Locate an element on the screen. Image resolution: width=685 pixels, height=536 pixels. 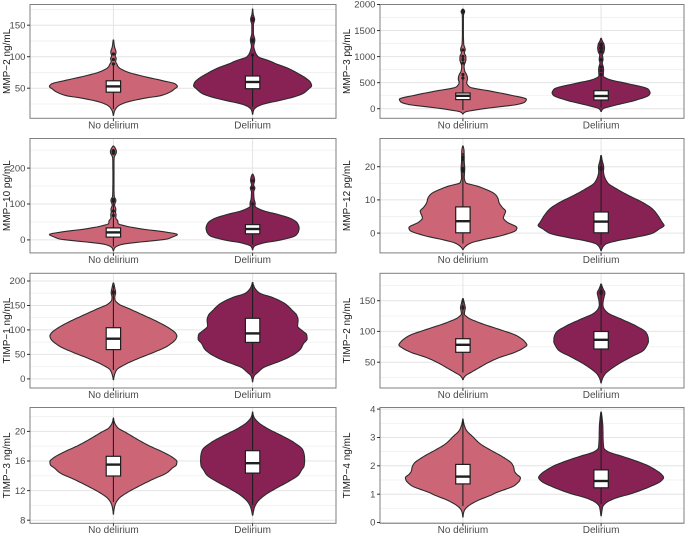
svg-text: MMP−2 ng/mL is located at coordinates (7, 61).